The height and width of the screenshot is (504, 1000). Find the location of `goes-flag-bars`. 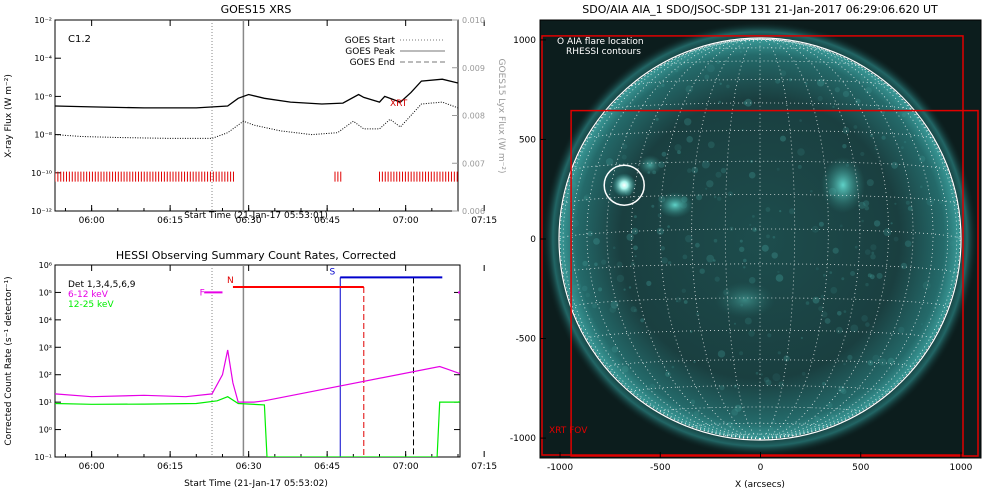

goes-flag-bars is located at coordinates (256, 176).